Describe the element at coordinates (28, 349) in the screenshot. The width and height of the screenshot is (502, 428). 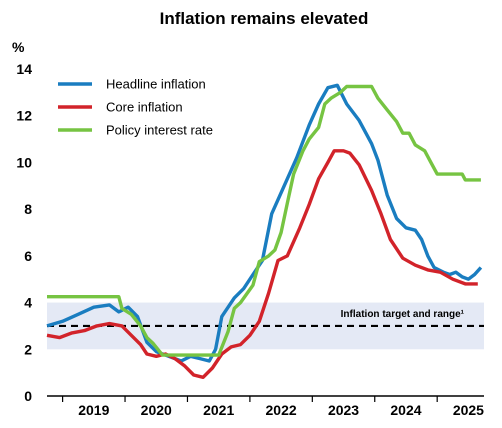
I see `y-tick-label: 2` at that location.